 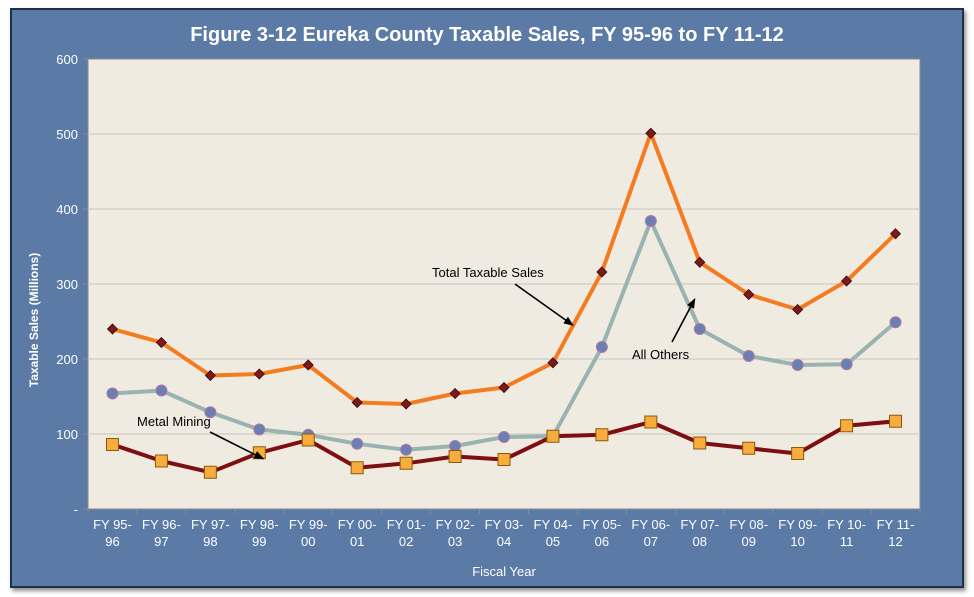 What do you see at coordinates (112, 533) in the screenshot?
I see `x-tick-label: FY 95-96` at bounding box center [112, 533].